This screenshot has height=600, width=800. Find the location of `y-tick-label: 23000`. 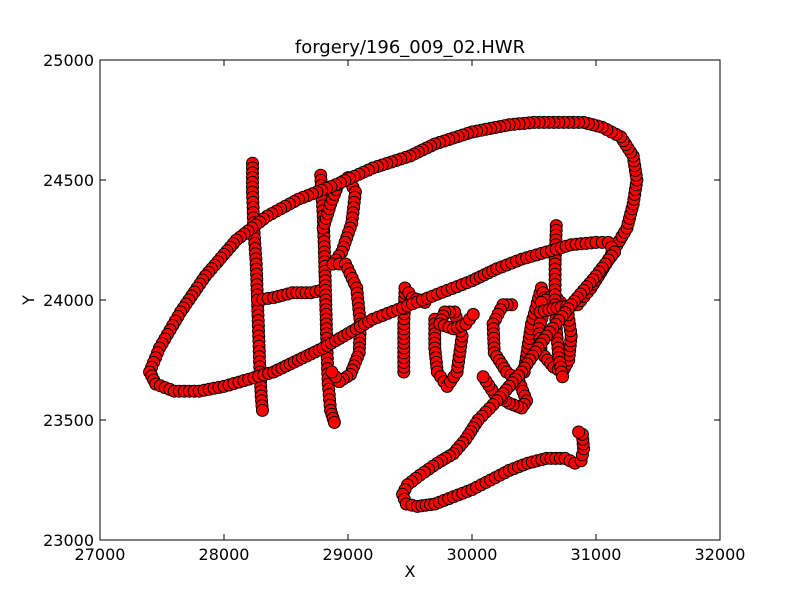

y-tick-label: 23000 is located at coordinates (68, 540).